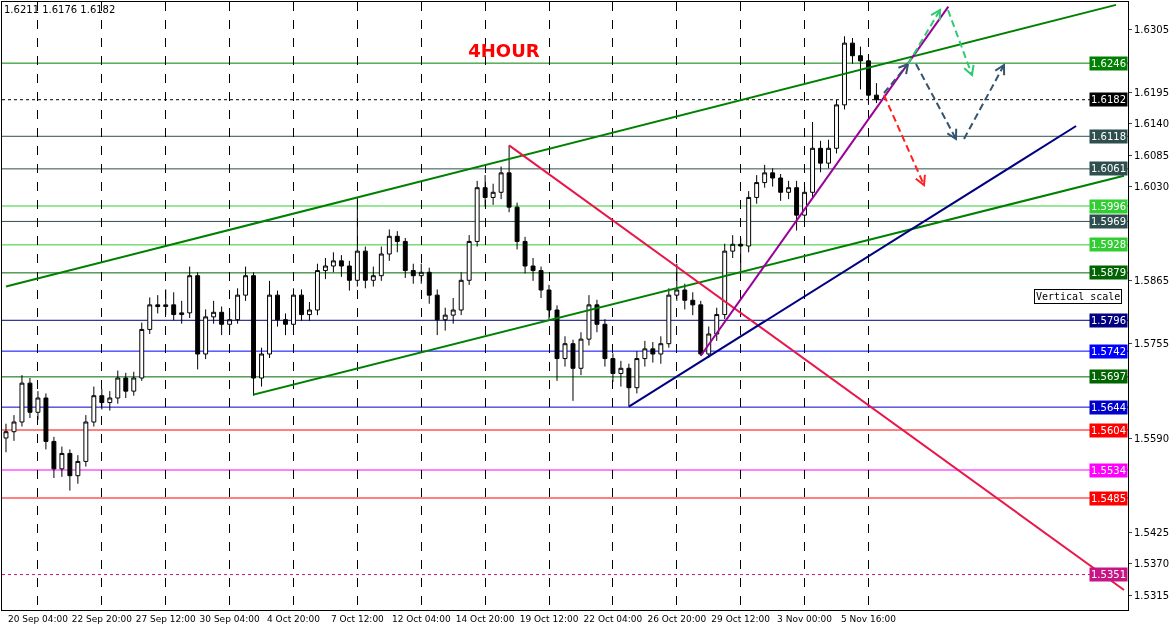 This screenshot has height=632, width=1172. I want to click on ref-line-label: 1.5644, so click(1108, 407).